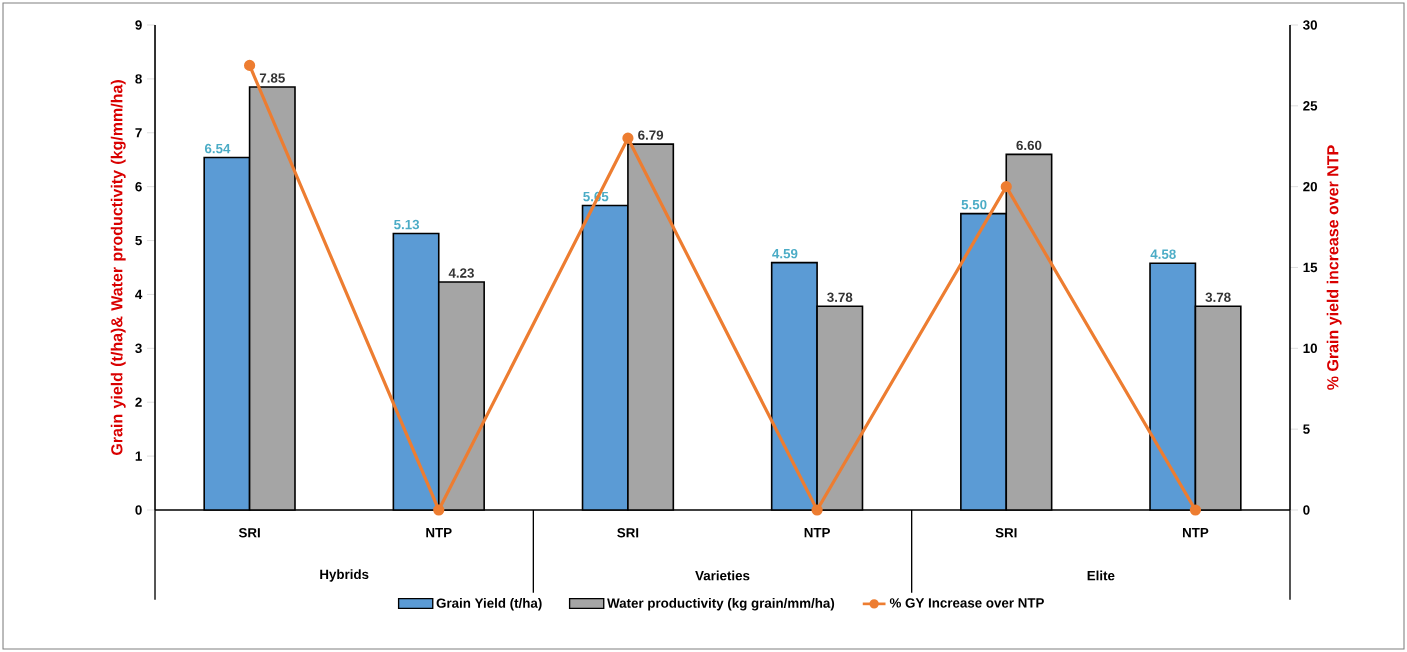 This screenshot has height=652, width=1407. Describe the element at coordinates (785, 253) in the screenshot. I see `data-label: 4.59` at that location.